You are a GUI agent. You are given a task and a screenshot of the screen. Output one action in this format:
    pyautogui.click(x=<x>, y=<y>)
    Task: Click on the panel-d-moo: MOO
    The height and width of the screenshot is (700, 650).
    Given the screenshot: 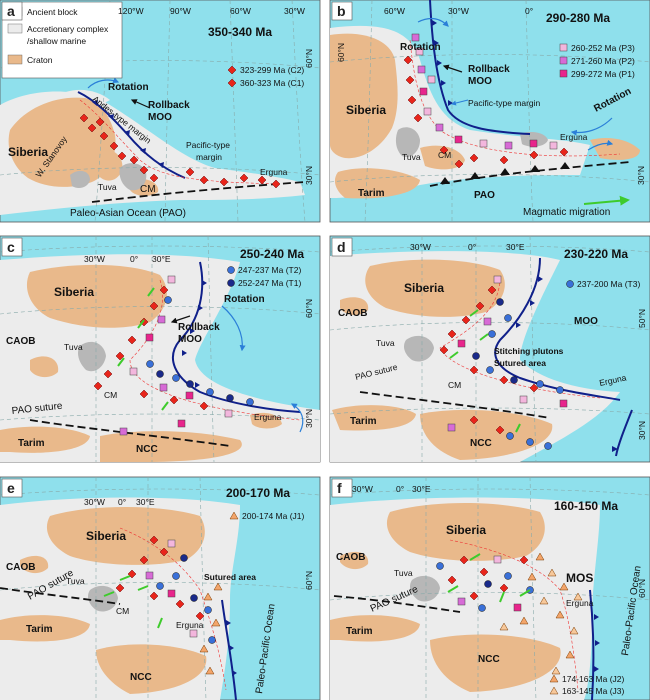 What is the action you would take?
    pyautogui.click(x=586, y=321)
    